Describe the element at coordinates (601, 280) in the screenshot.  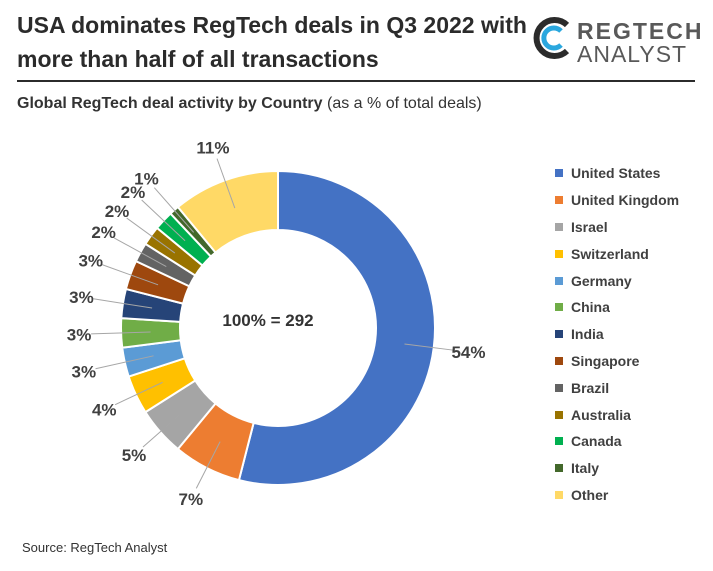
I see `legend-label: Germany` at that location.